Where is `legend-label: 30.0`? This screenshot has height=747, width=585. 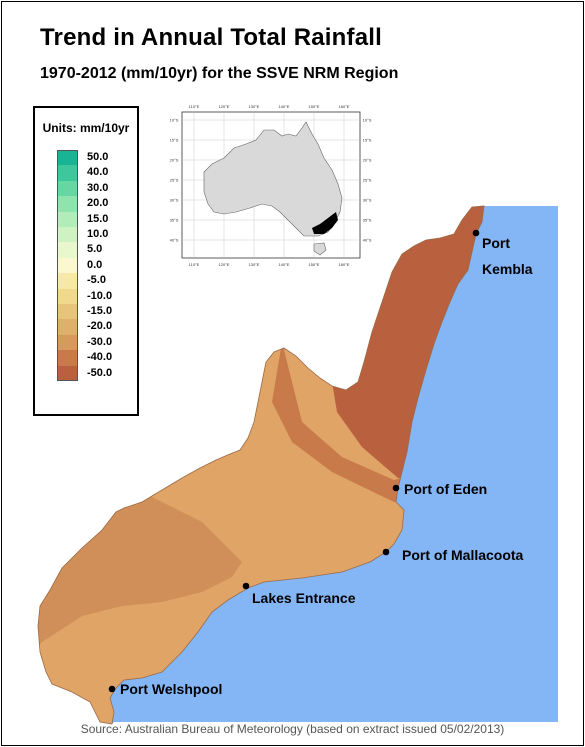 legend-label: 30.0 is located at coordinates (98, 187).